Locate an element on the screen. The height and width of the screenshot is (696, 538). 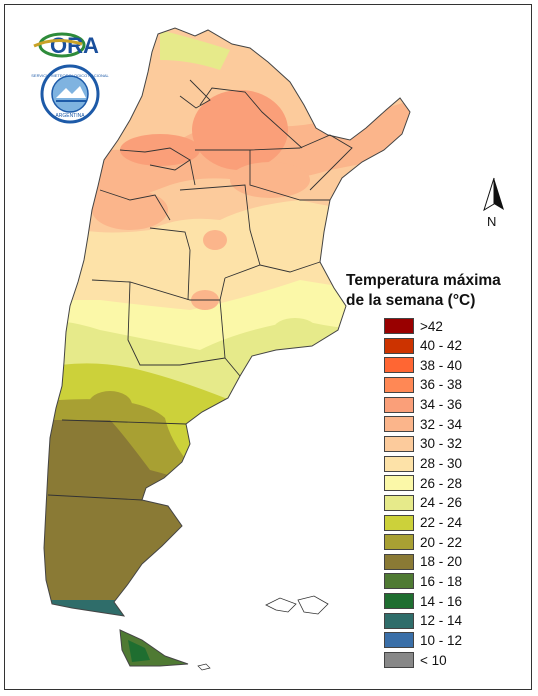
boundary-chubut-santacruz is located at coordinates (95, 497).